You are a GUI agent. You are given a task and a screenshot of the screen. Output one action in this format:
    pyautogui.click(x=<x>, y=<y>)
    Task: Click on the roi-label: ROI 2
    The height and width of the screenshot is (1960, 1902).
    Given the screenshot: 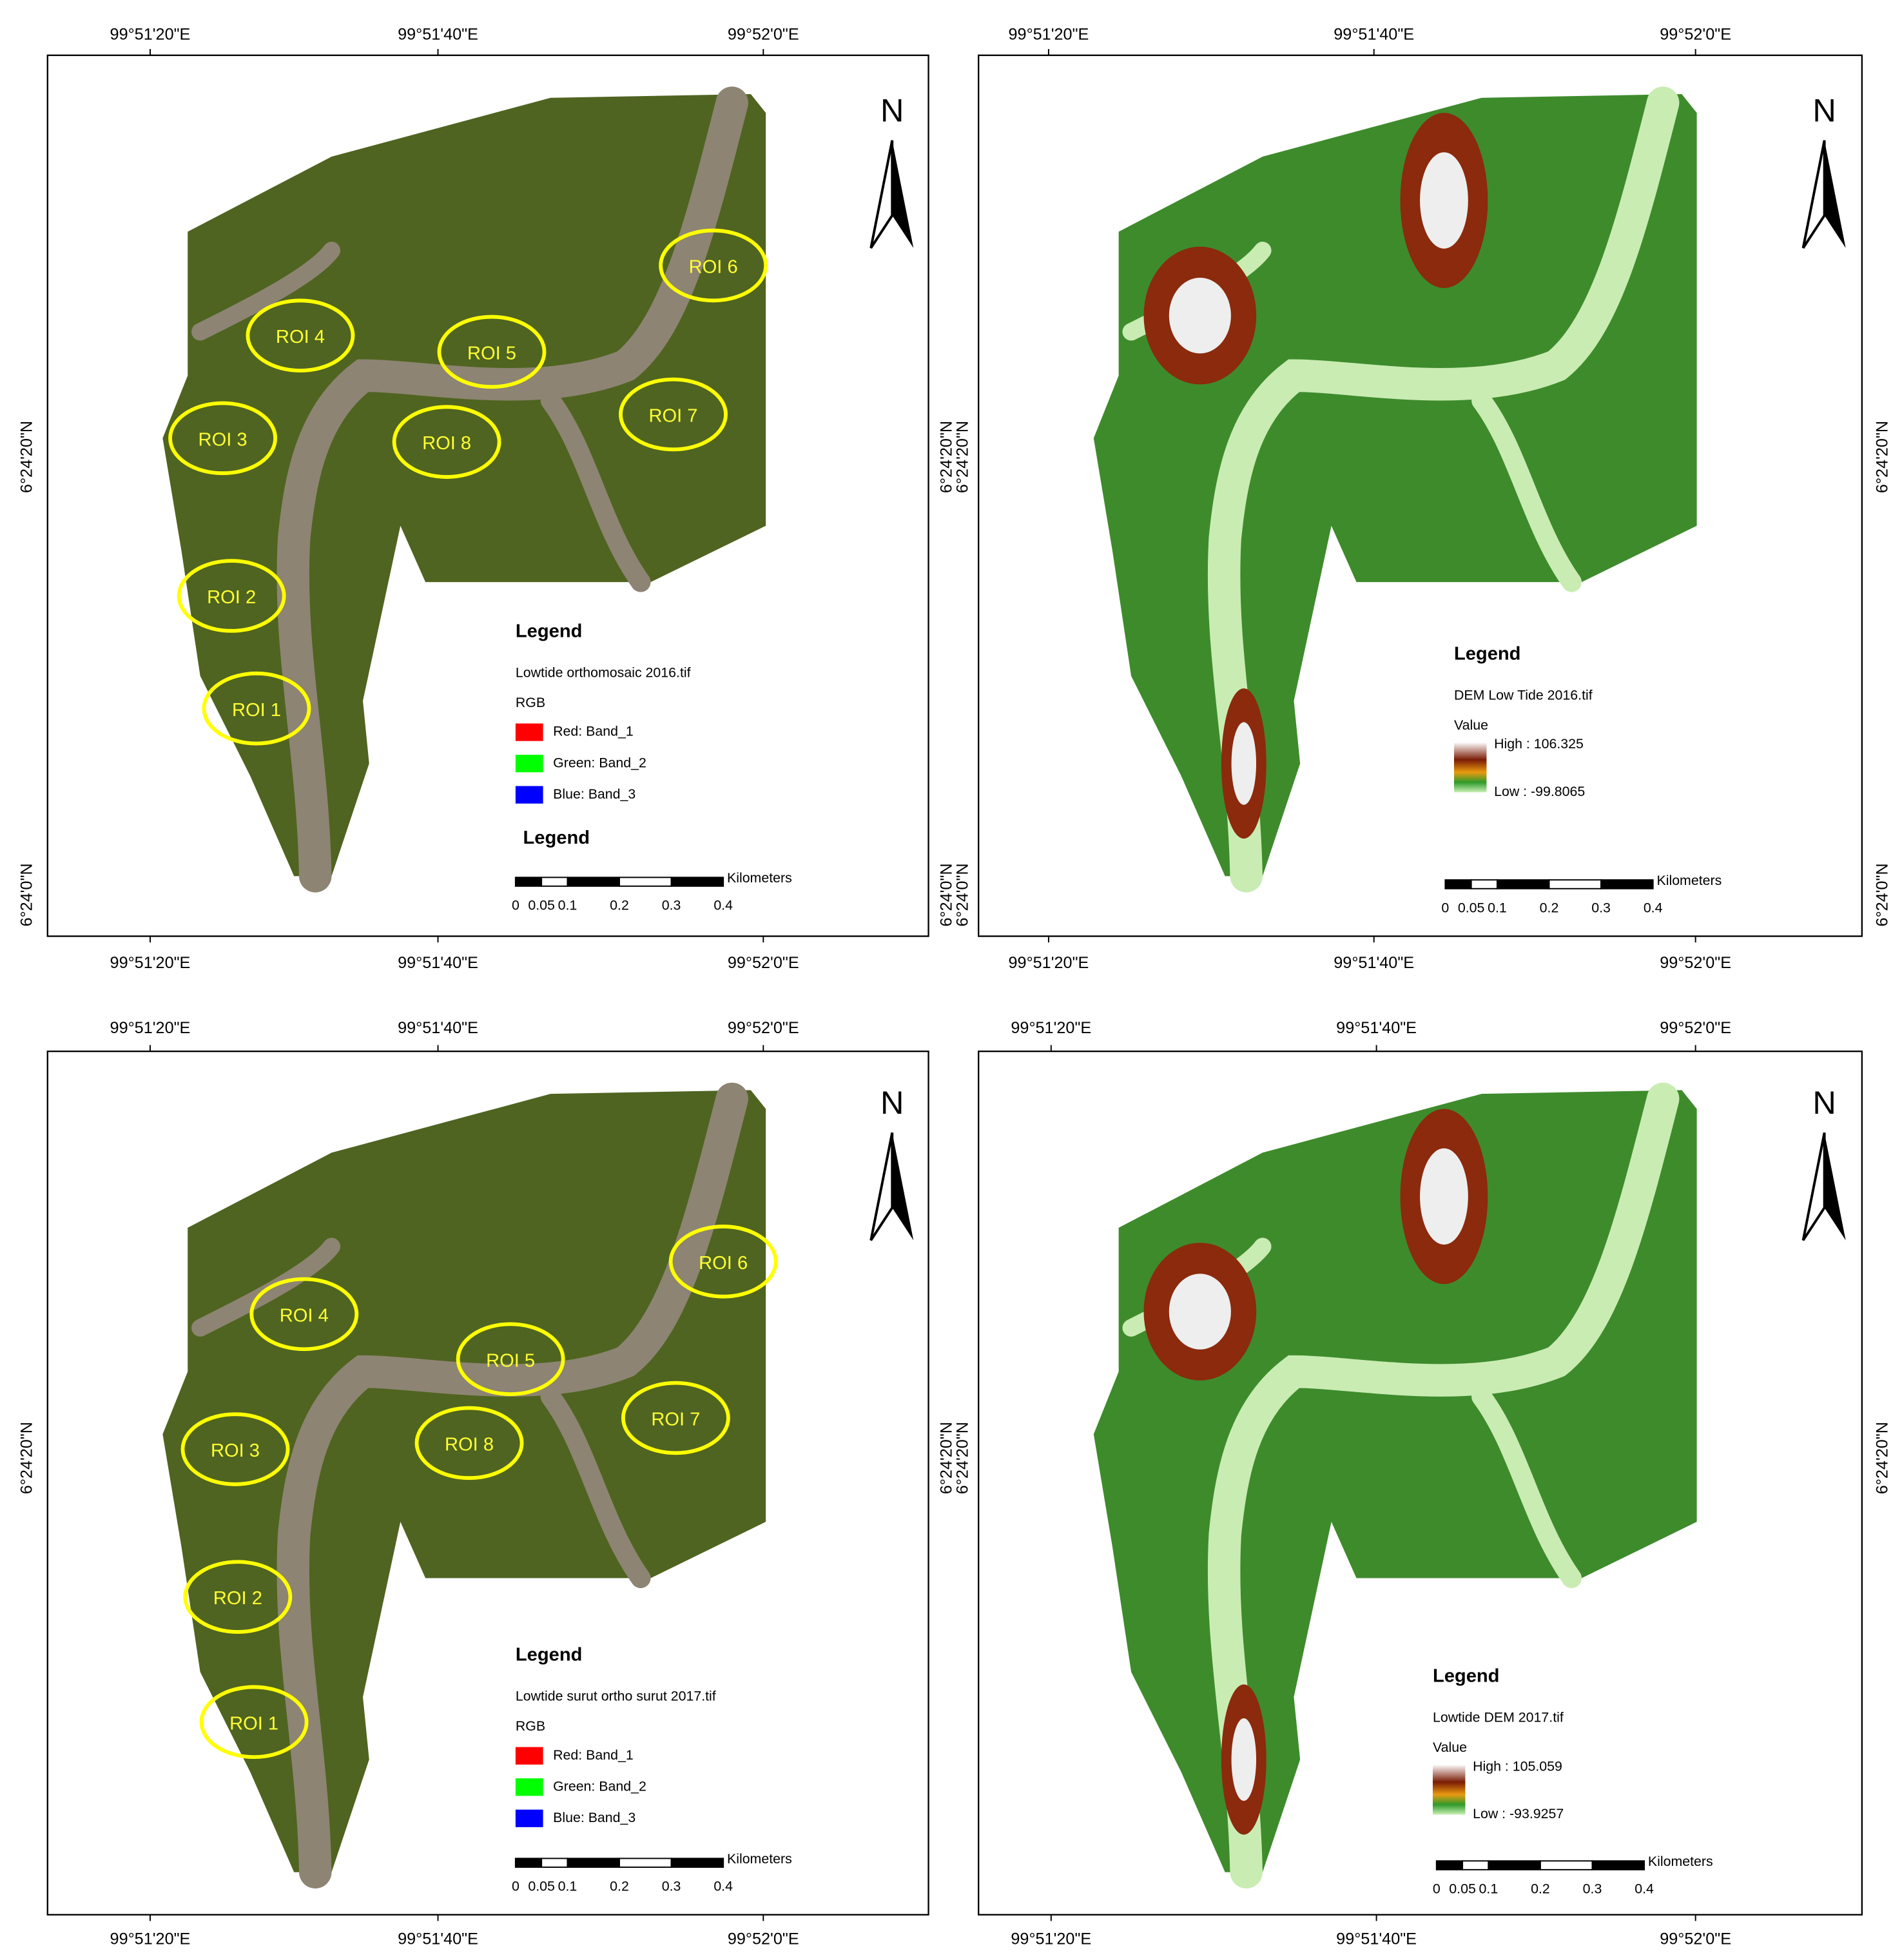 What is the action you would take?
    pyautogui.click(x=237, y=1598)
    